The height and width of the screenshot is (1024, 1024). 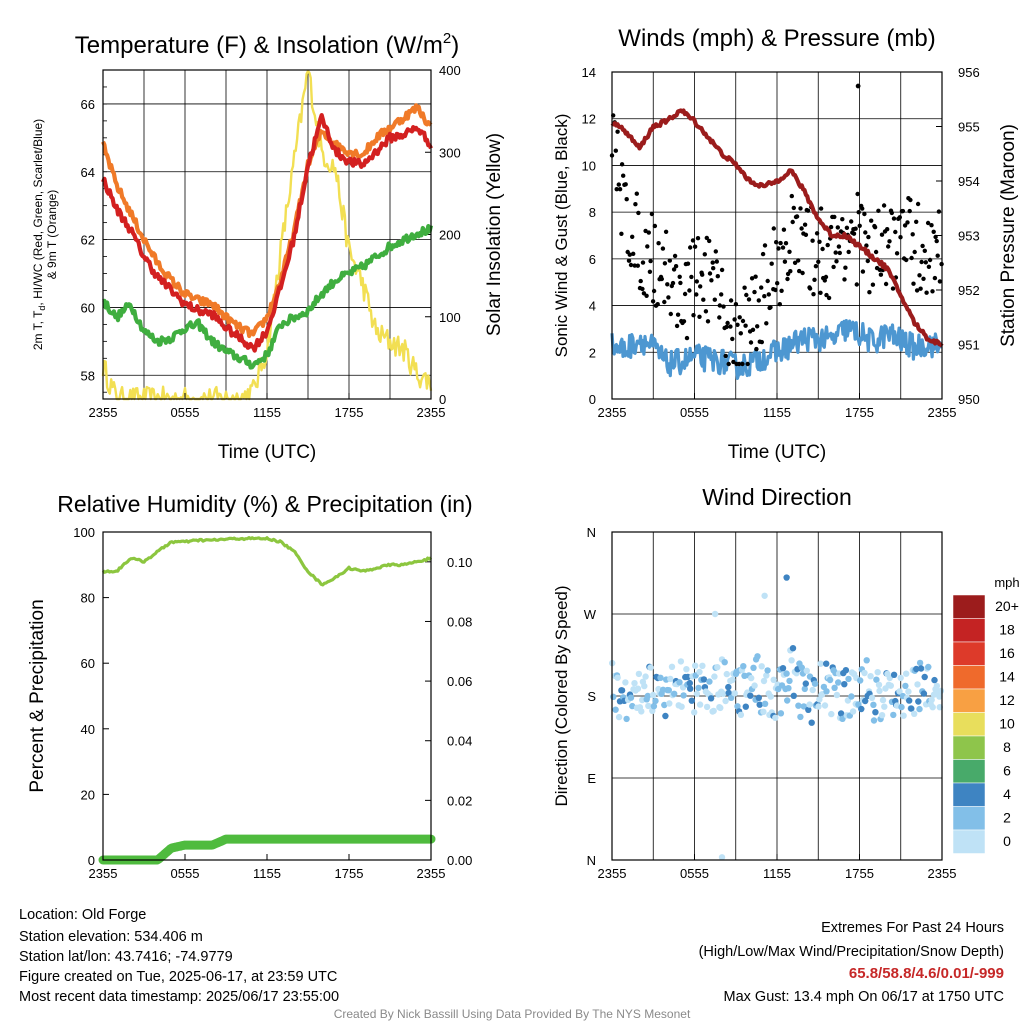 What do you see at coordinates (969, 236) in the screenshot?
I see `winds-y2tick-label: 953` at bounding box center [969, 236].